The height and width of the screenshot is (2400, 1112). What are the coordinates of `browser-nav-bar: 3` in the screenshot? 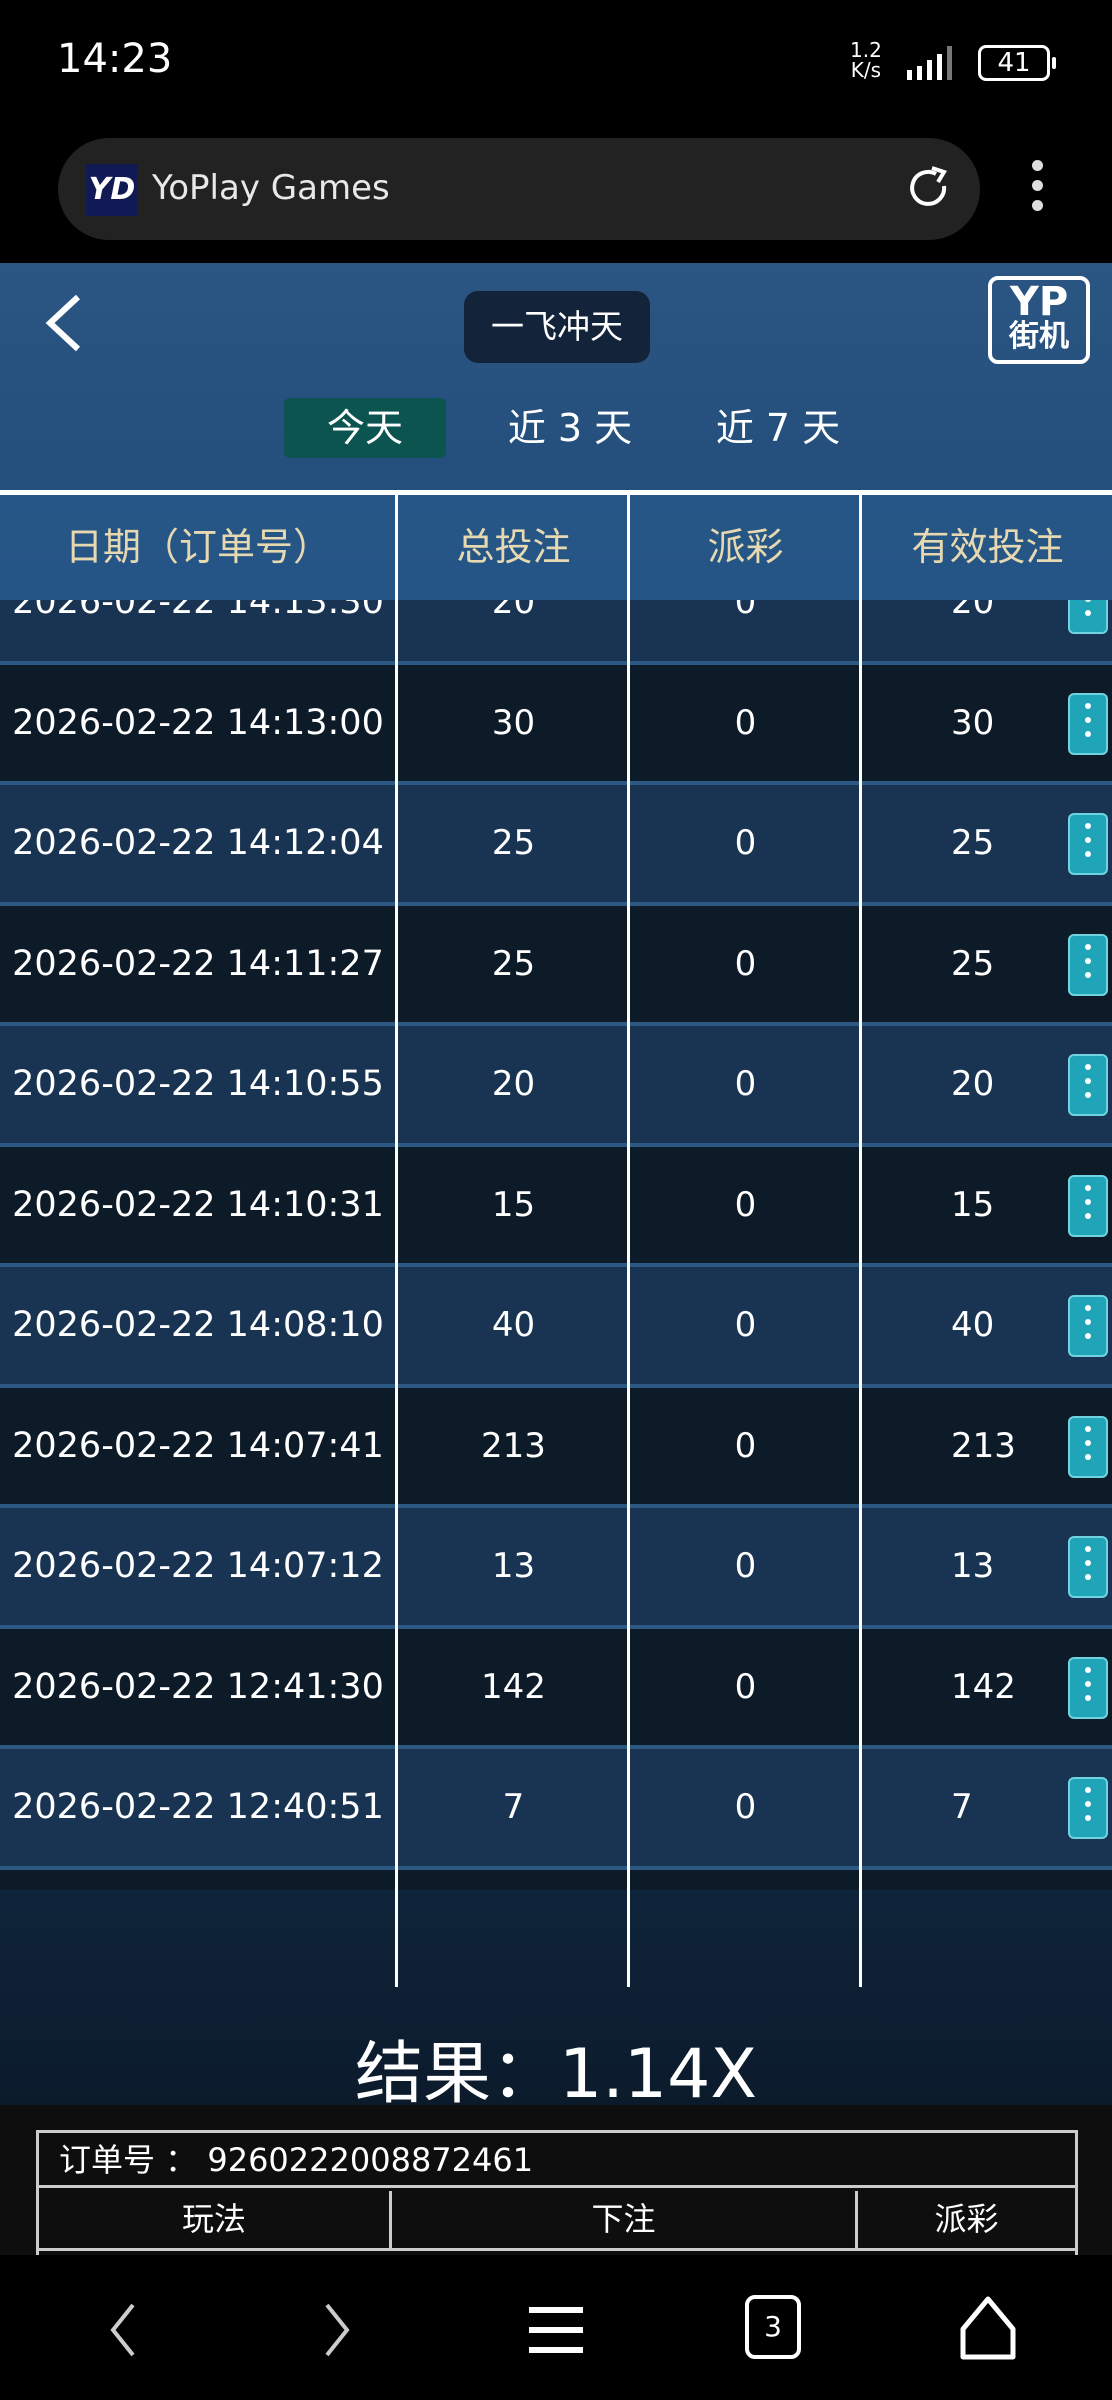 It's located at (556, 2327).